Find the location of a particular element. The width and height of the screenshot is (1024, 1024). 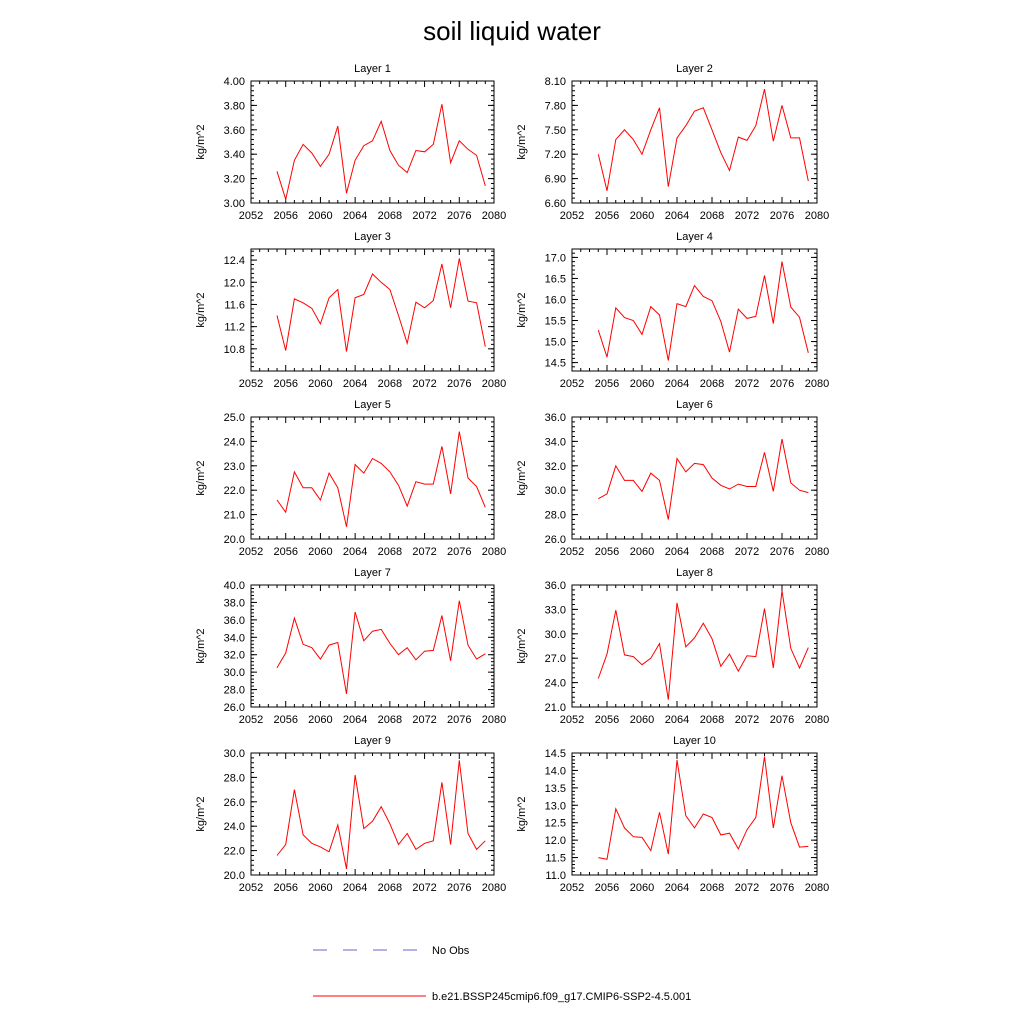

y-tick-label: 20.0 is located at coordinates (234, 540).